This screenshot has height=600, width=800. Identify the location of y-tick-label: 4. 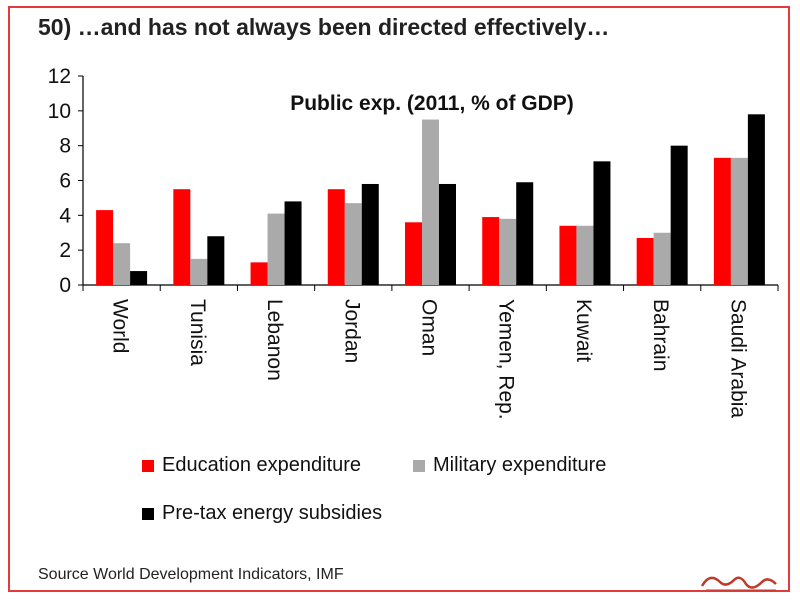
(65, 215).